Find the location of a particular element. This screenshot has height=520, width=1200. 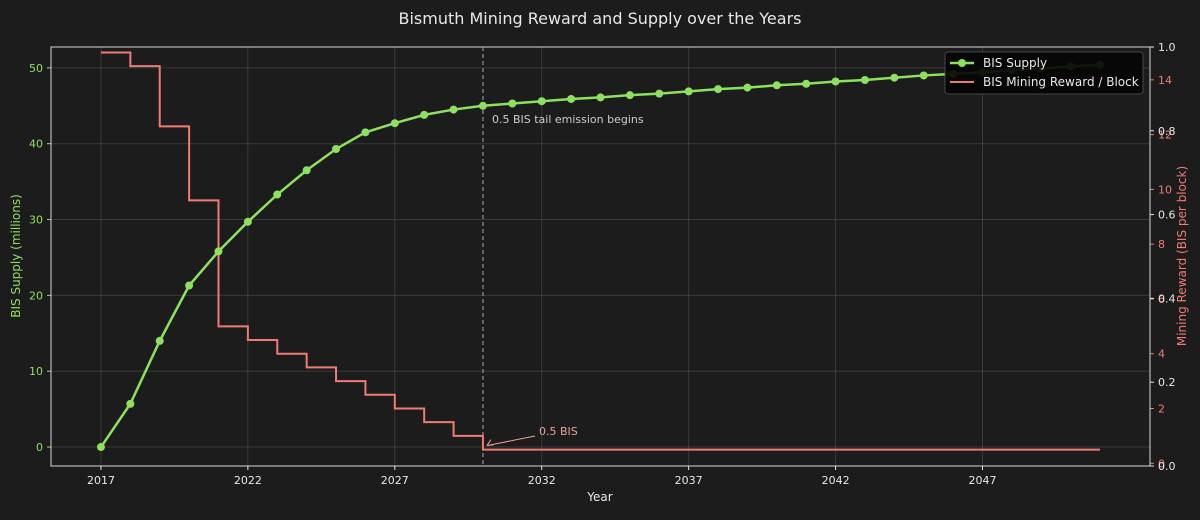

legend: BIS Supply BIS Mining Reward / Block is located at coordinates (1044, 73).